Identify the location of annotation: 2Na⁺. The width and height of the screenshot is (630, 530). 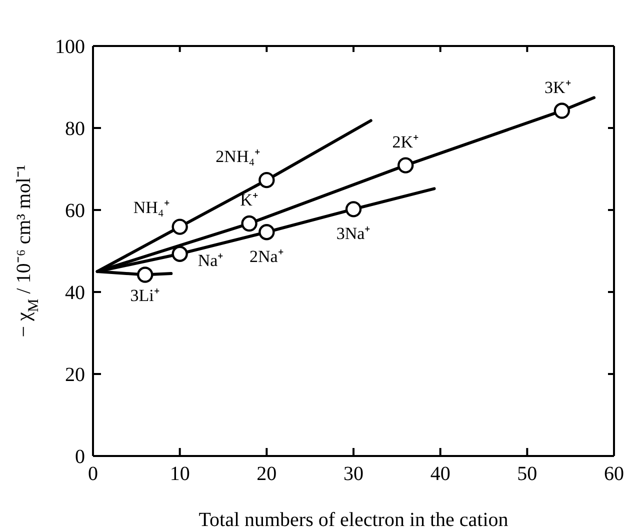
(267, 256).